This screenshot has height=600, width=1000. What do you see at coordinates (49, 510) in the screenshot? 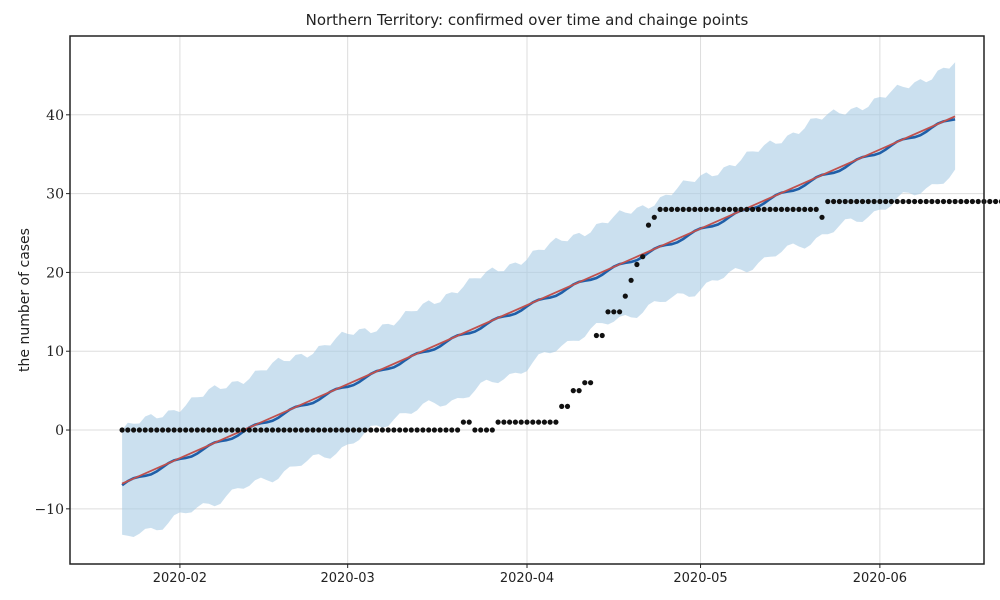
I see `y-tick-label: −10` at bounding box center [49, 510].